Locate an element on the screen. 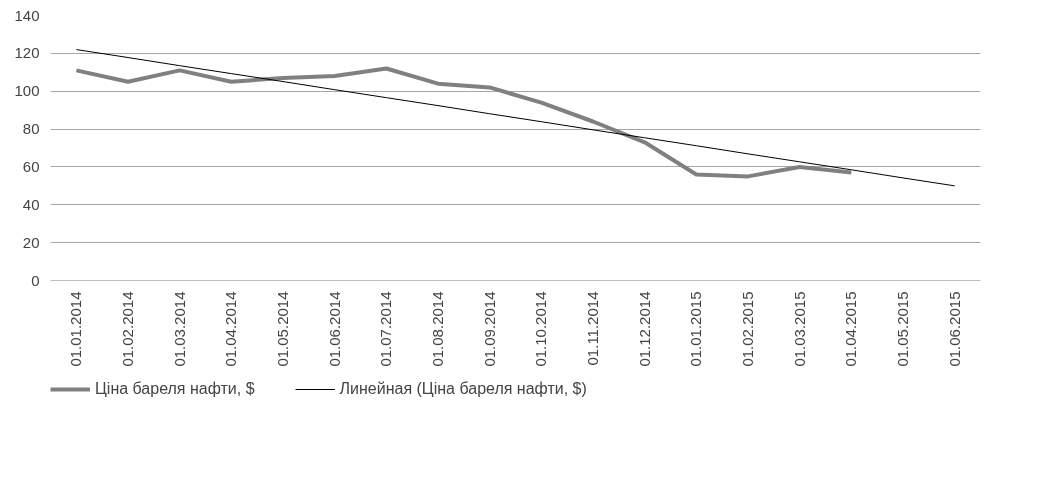 This screenshot has height=482, width=1044. x-tick-label: 01.05.2014 is located at coordinates (282, 329).